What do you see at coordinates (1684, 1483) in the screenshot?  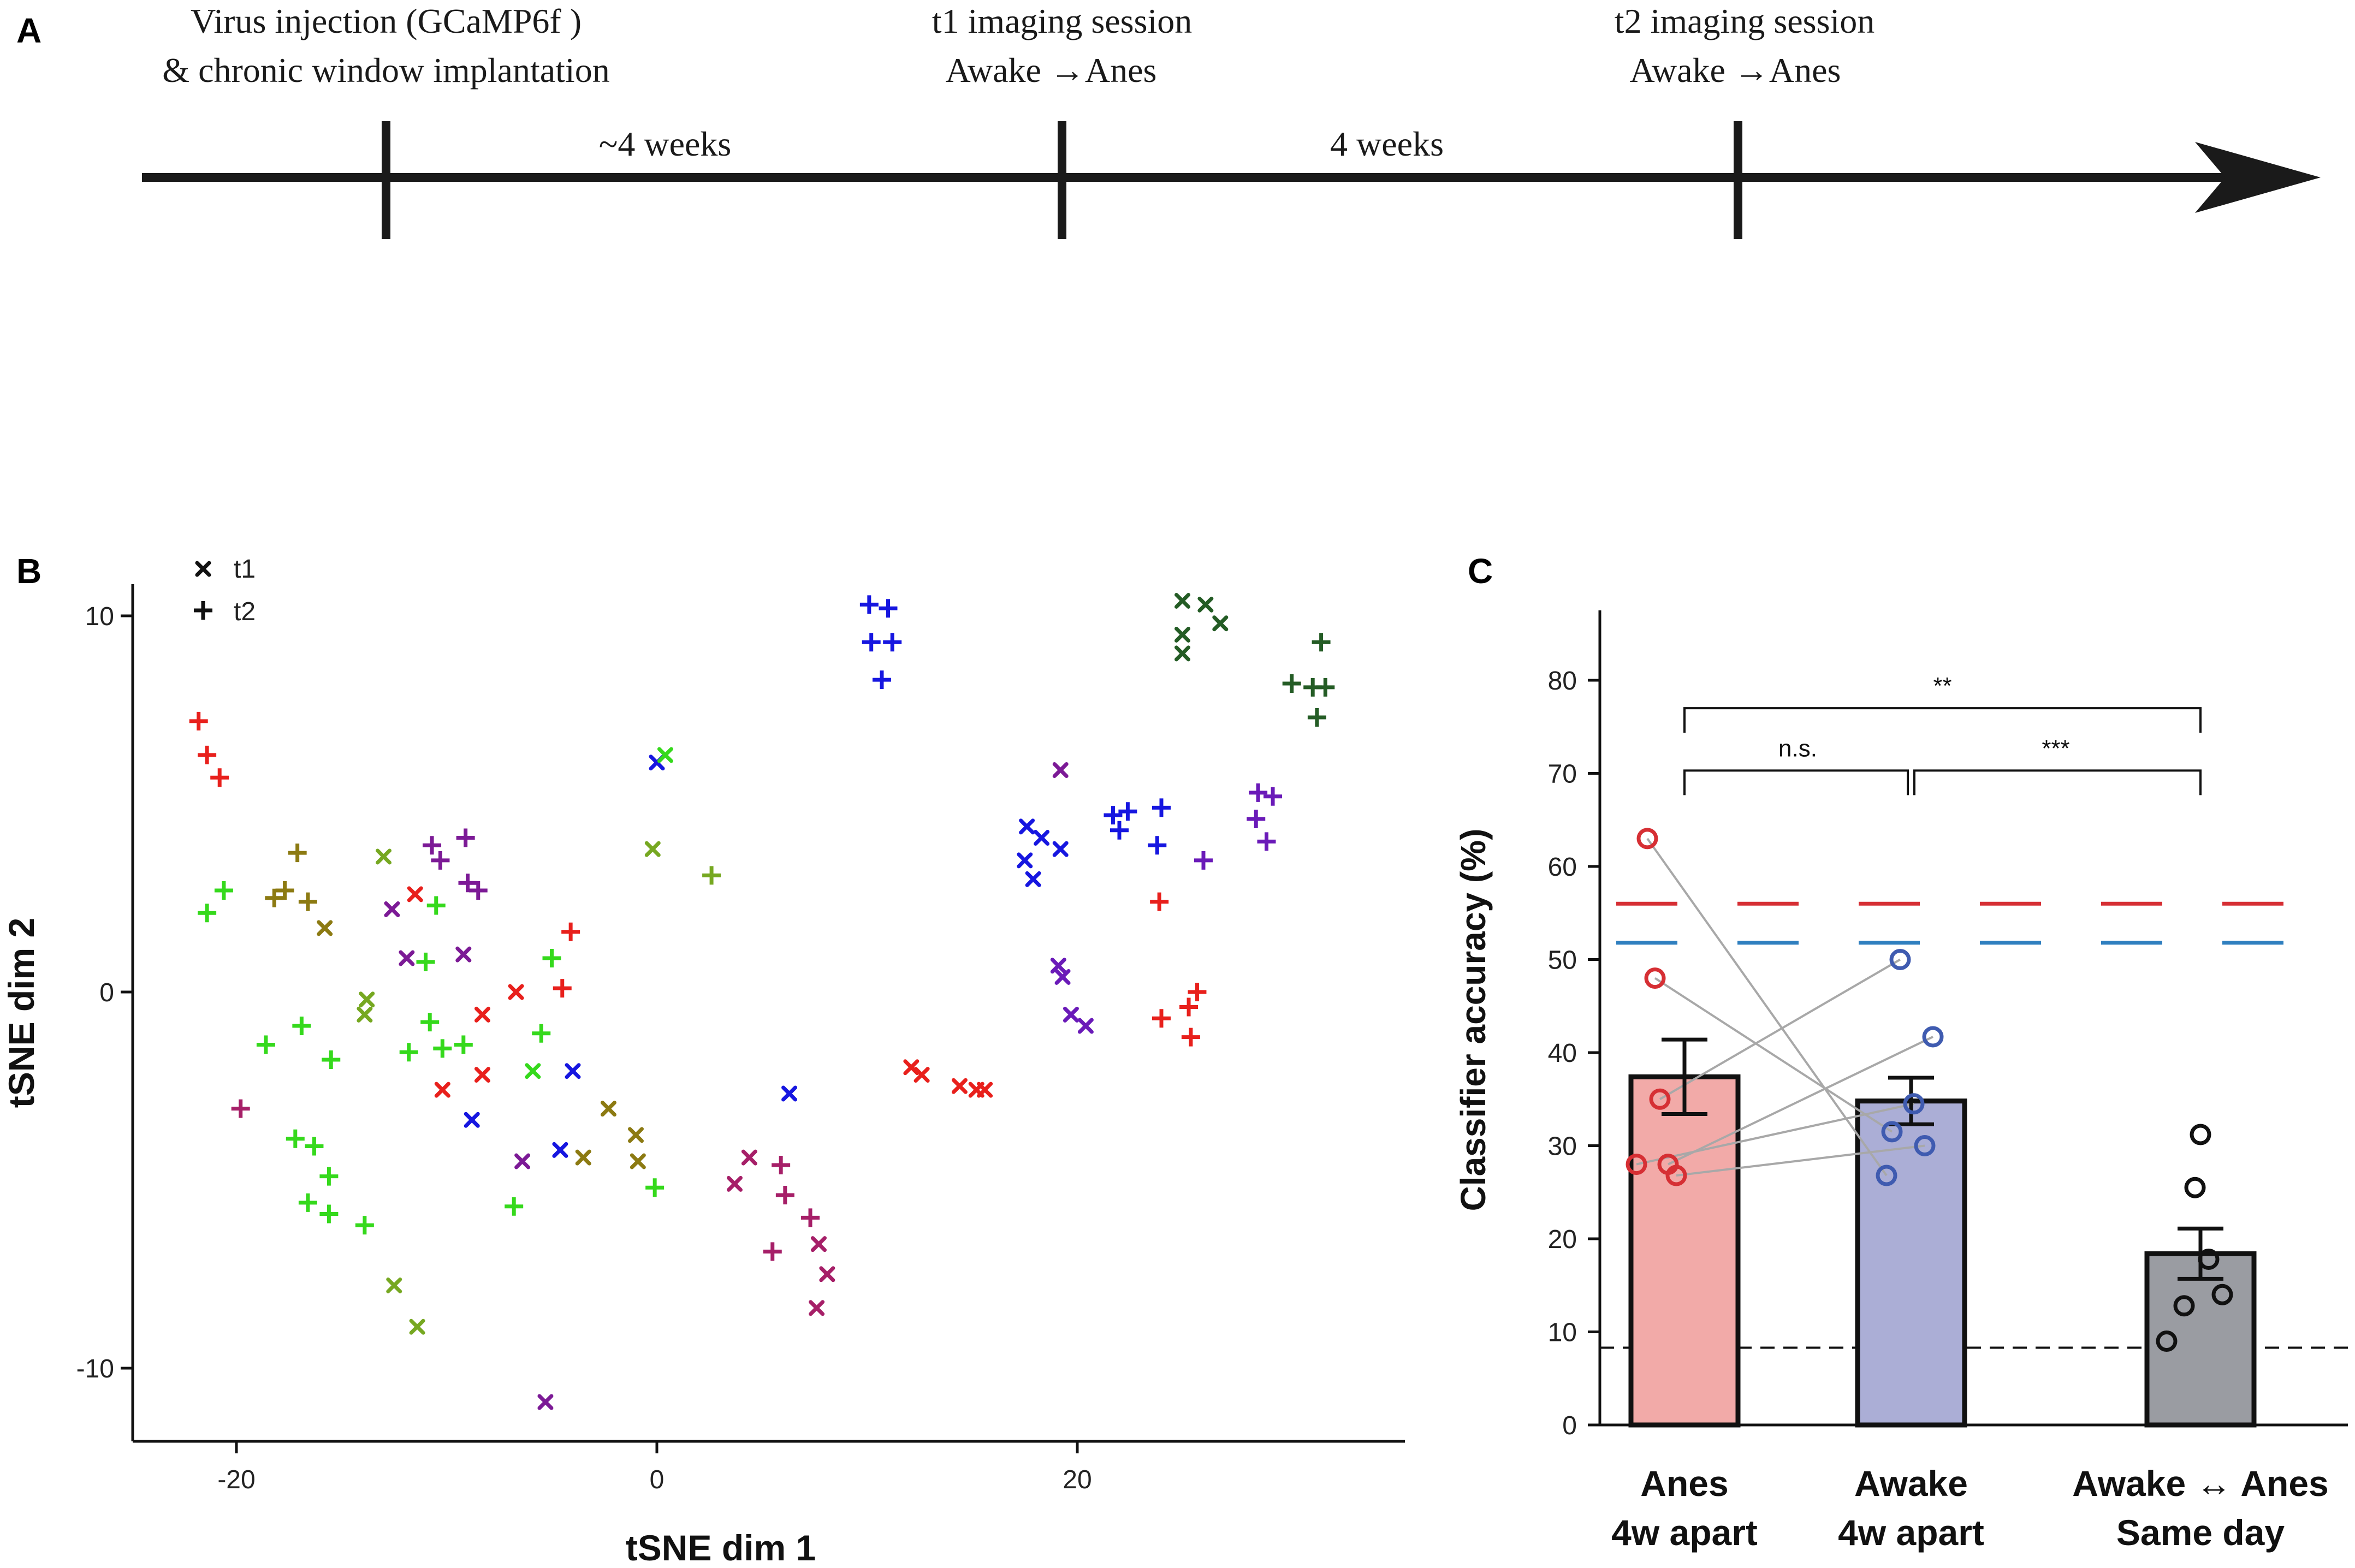 I see `category-1-line1: Anes` at bounding box center [1684, 1483].